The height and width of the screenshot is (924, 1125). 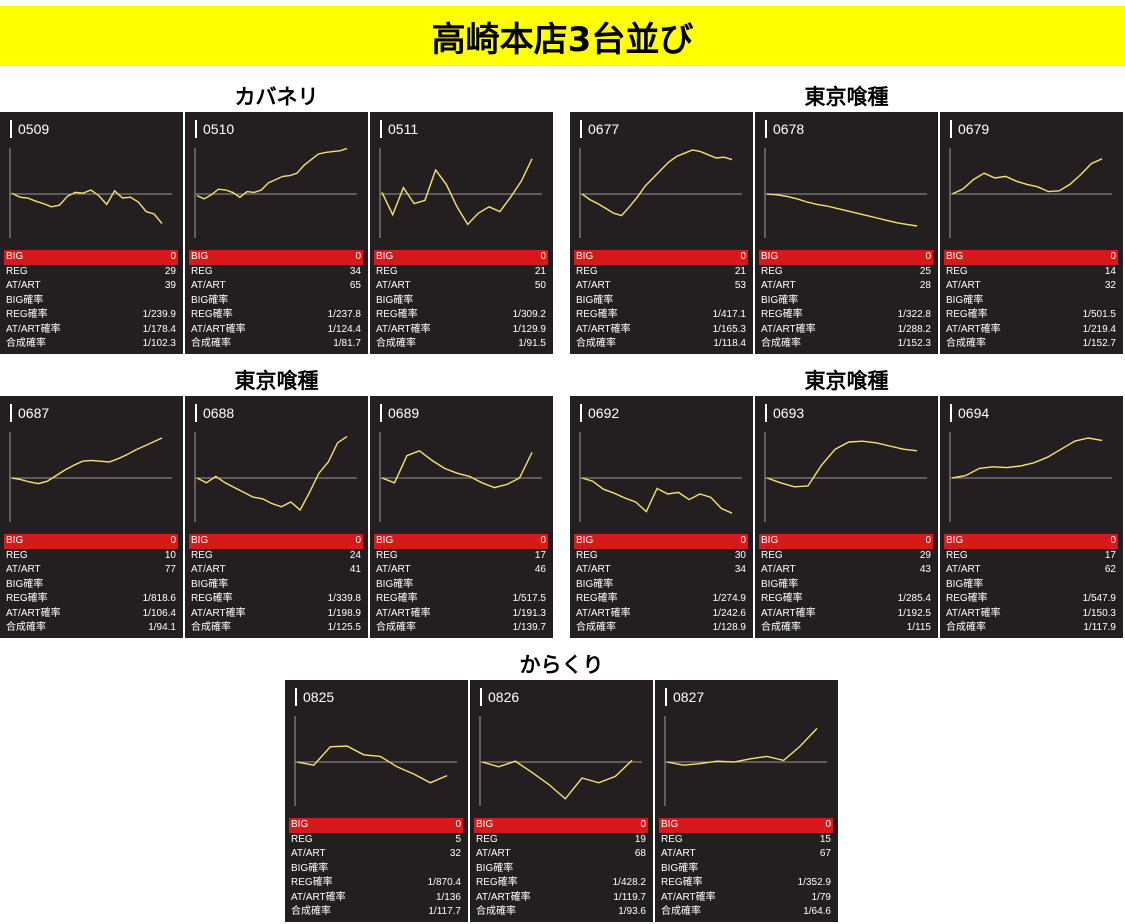 I want to click on group-title: からくり, so click(x=561, y=665).